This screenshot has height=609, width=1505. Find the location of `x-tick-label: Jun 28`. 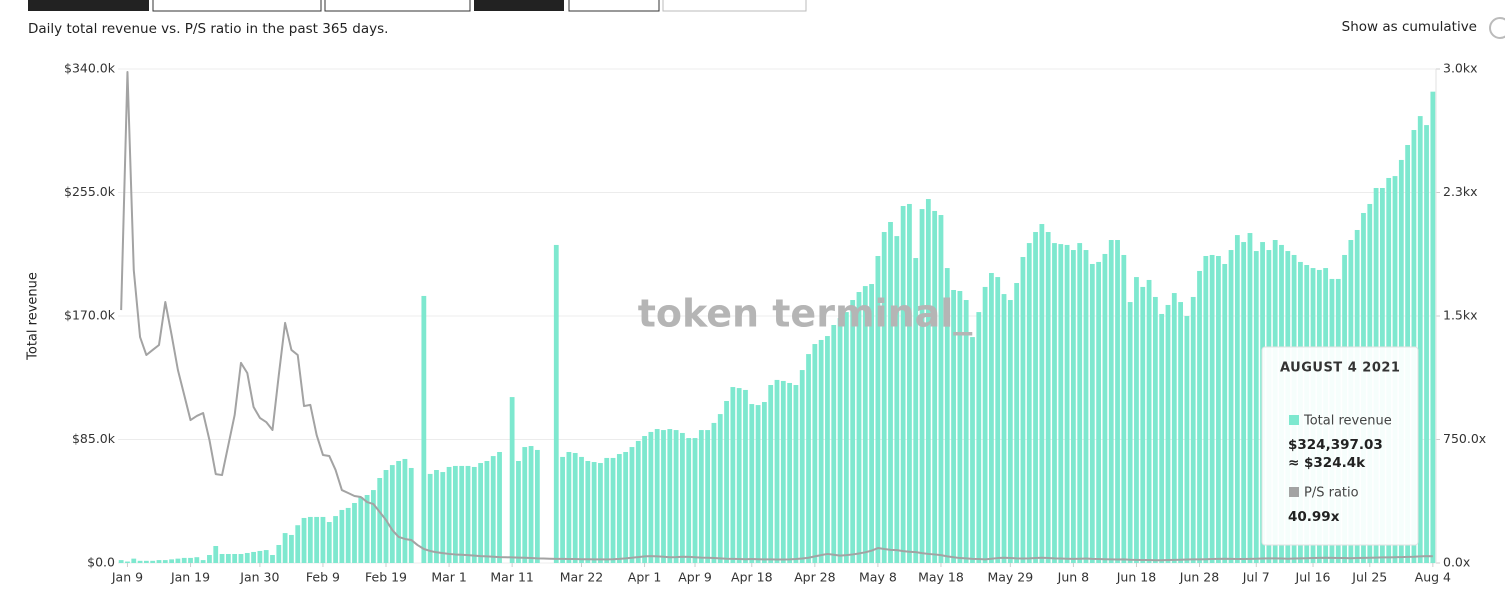

x-tick-label: Jun 28 is located at coordinates (1199, 577).